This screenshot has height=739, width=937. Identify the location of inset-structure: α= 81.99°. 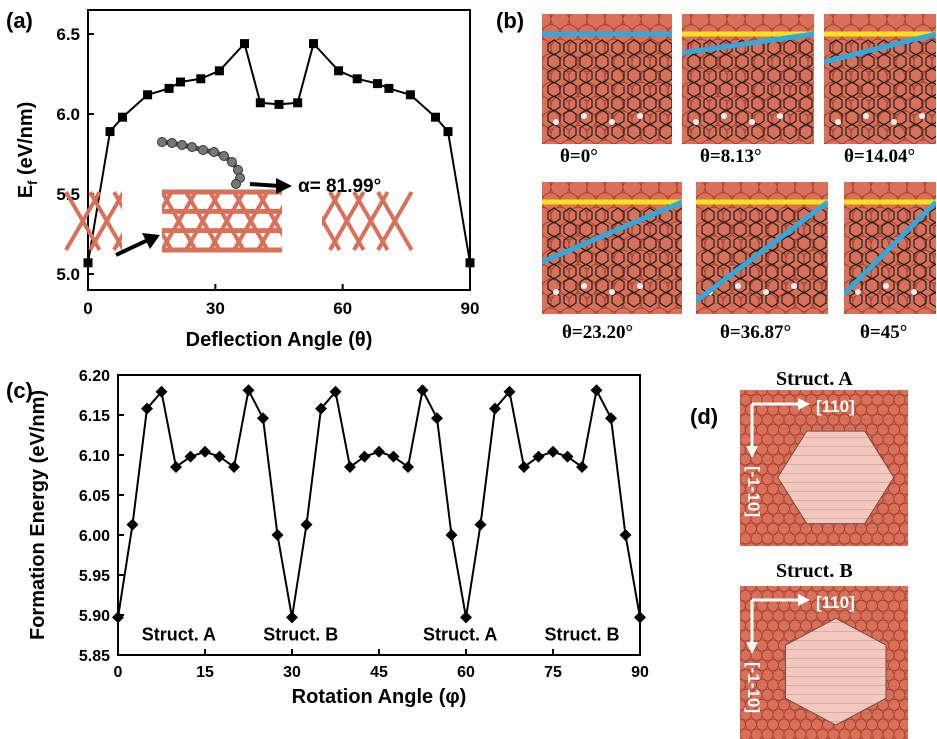
(239, 197).